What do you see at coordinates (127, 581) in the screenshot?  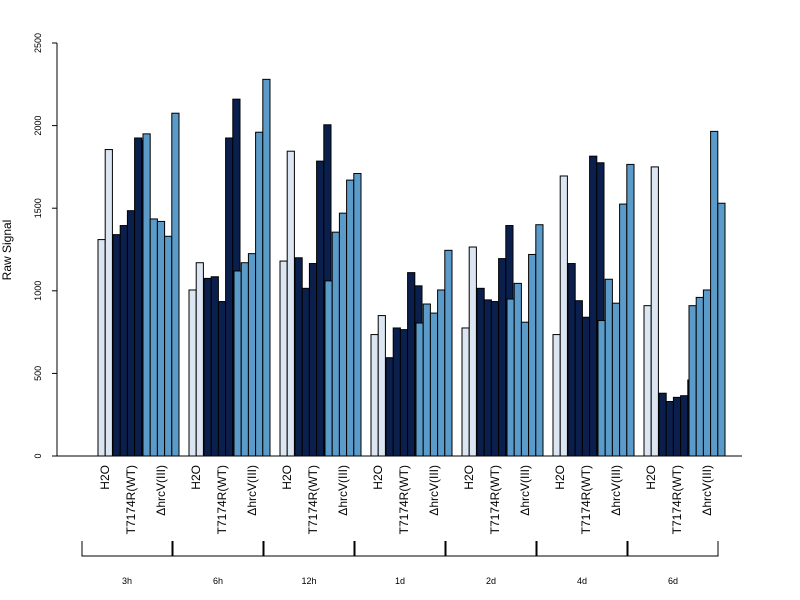 I see `time-label: 3h` at bounding box center [127, 581].